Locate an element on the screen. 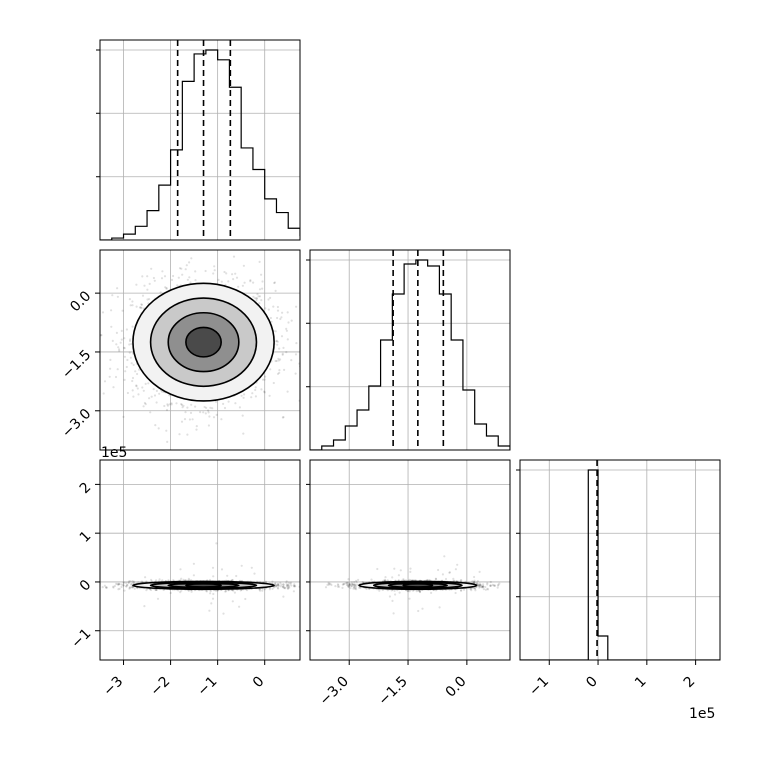  panel-frame is located at coordinates (200, 140).